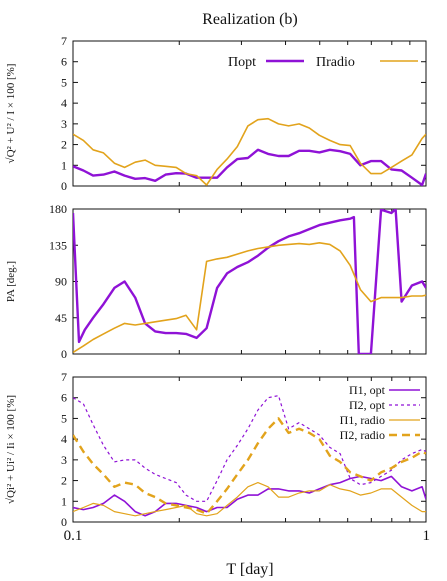  What do you see at coordinates (11, 114) in the screenshot?
I see `y-axis-label: √Q² + U² / I × 100 [%]` at bounding box center [11, 114].